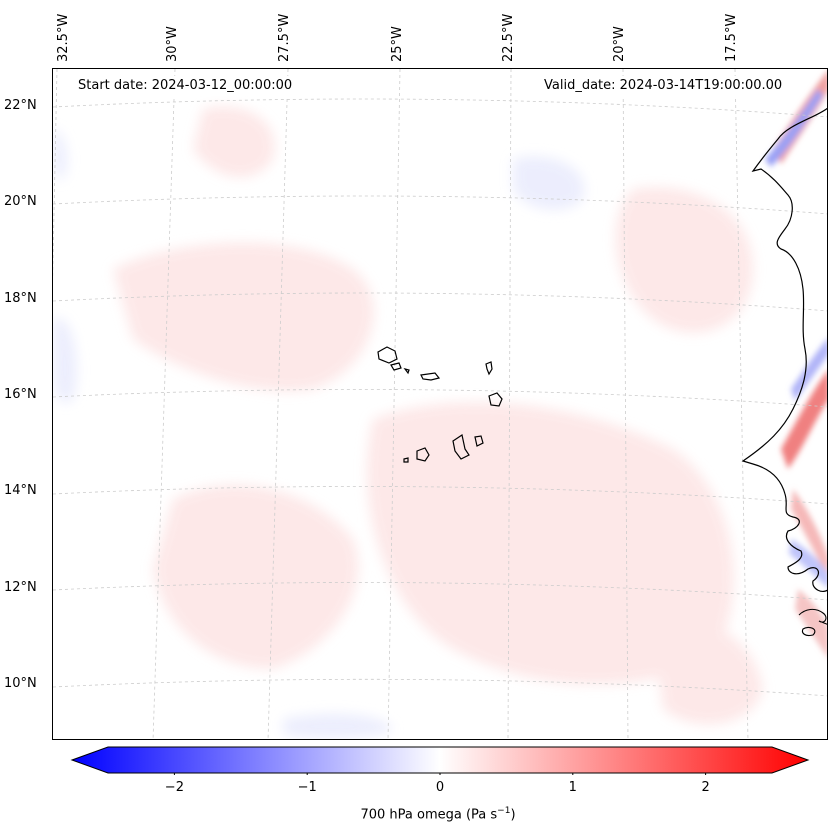 The height and width of the screenshot is (839, 837). I want to click on lat-label-18n: 18°N, so click(20, 298).